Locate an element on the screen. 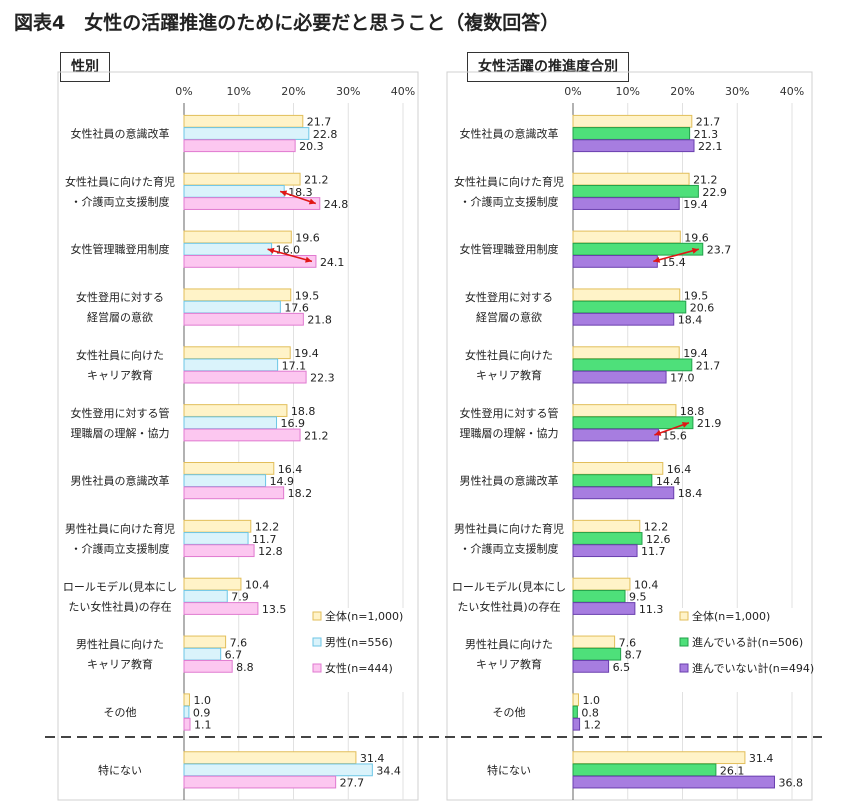 This screenshot has height=805, width=844. category-label: キャリア教育 is located at coordinates (509, 375).